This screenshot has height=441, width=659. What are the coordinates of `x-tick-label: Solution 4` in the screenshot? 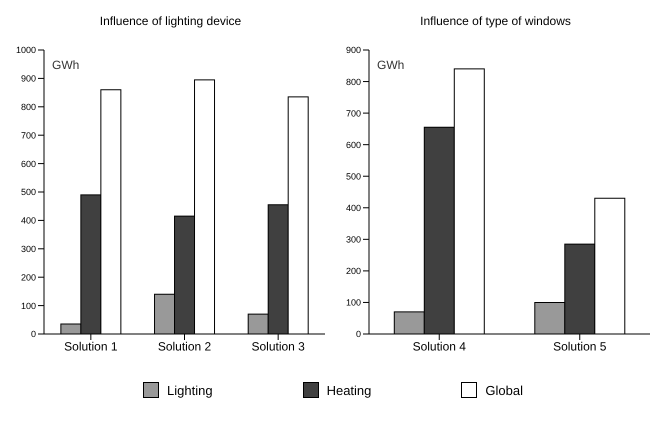 It's located at (439, 347).